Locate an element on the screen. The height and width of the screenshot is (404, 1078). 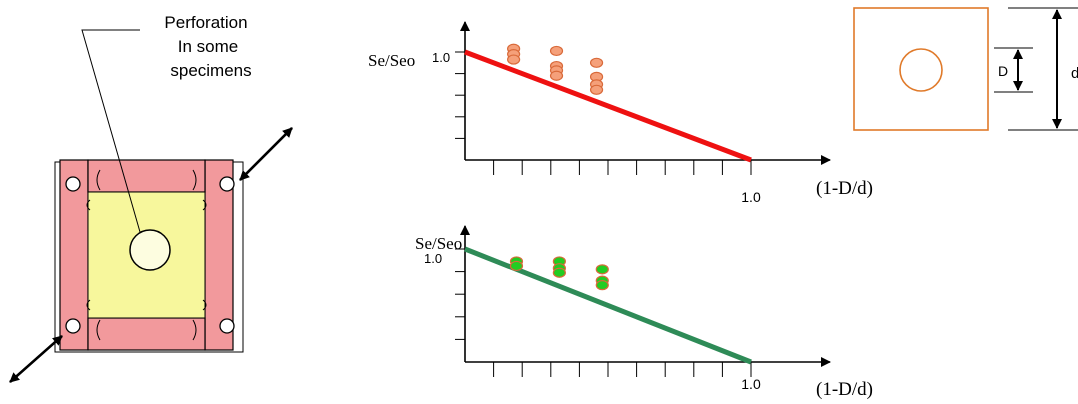
chart-bottom-points is located at coordinates (559, 273).